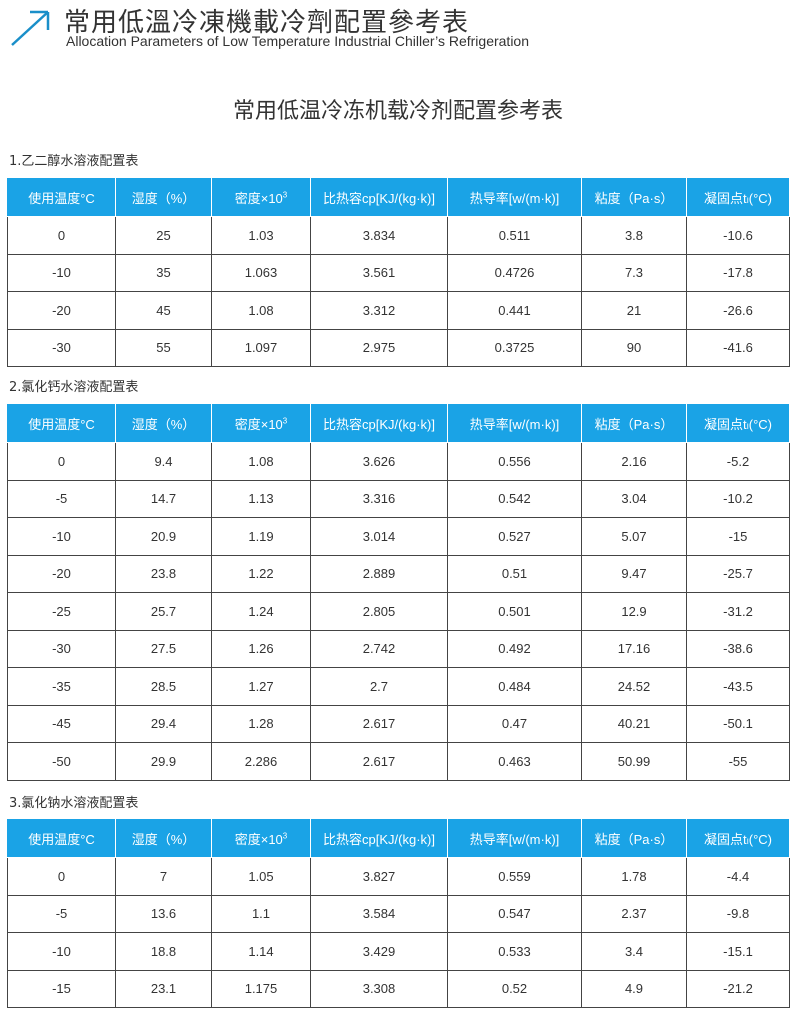 The height and width of the screenshot is (1027, 796). I want to click on table-cell: 0.492, so click(514, 648).